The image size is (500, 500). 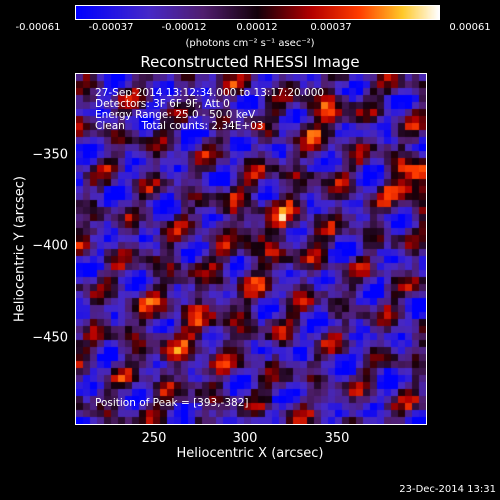 I want to click on detectors-text: Detectors: 3F 6F 9F, Att 0, so click(x=162, y=104).